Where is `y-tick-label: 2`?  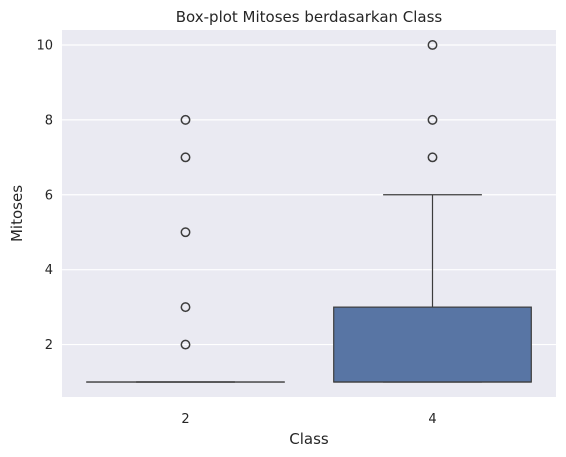
y-tick-label: 2 is located at coordinates (49, 345).